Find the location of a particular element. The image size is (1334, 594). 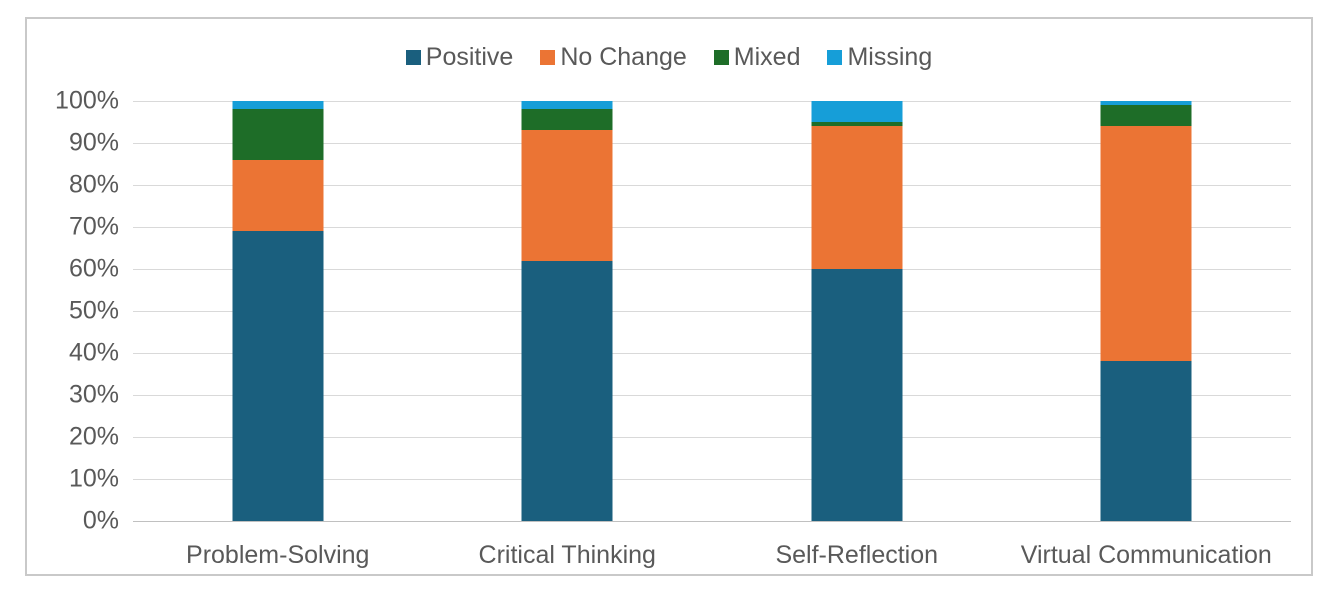

bar-segment-critical-thinking-positive is located at coordinates (567, 390).